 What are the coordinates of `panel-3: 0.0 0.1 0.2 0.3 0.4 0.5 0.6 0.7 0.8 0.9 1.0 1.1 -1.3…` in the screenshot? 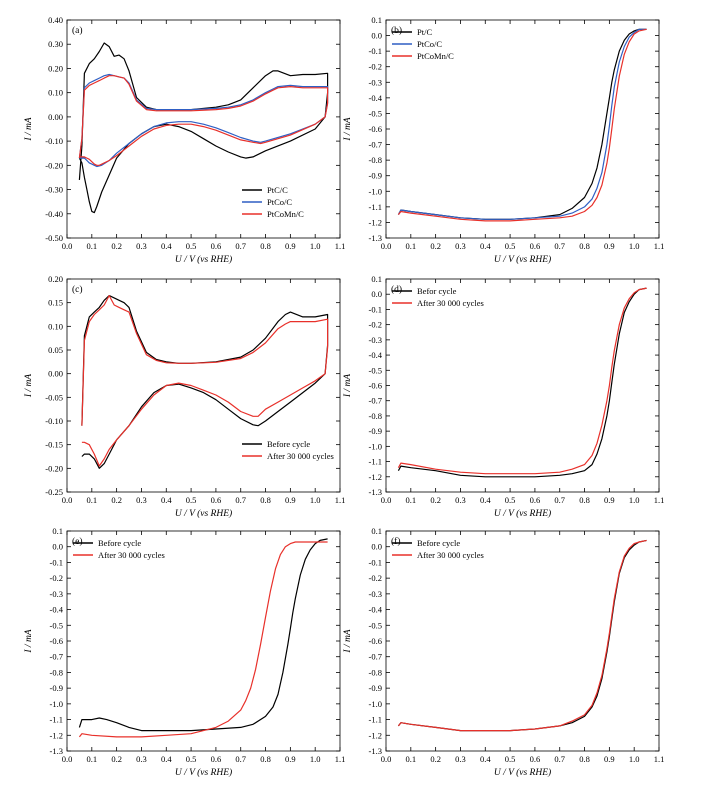 It's located at (503, 396).